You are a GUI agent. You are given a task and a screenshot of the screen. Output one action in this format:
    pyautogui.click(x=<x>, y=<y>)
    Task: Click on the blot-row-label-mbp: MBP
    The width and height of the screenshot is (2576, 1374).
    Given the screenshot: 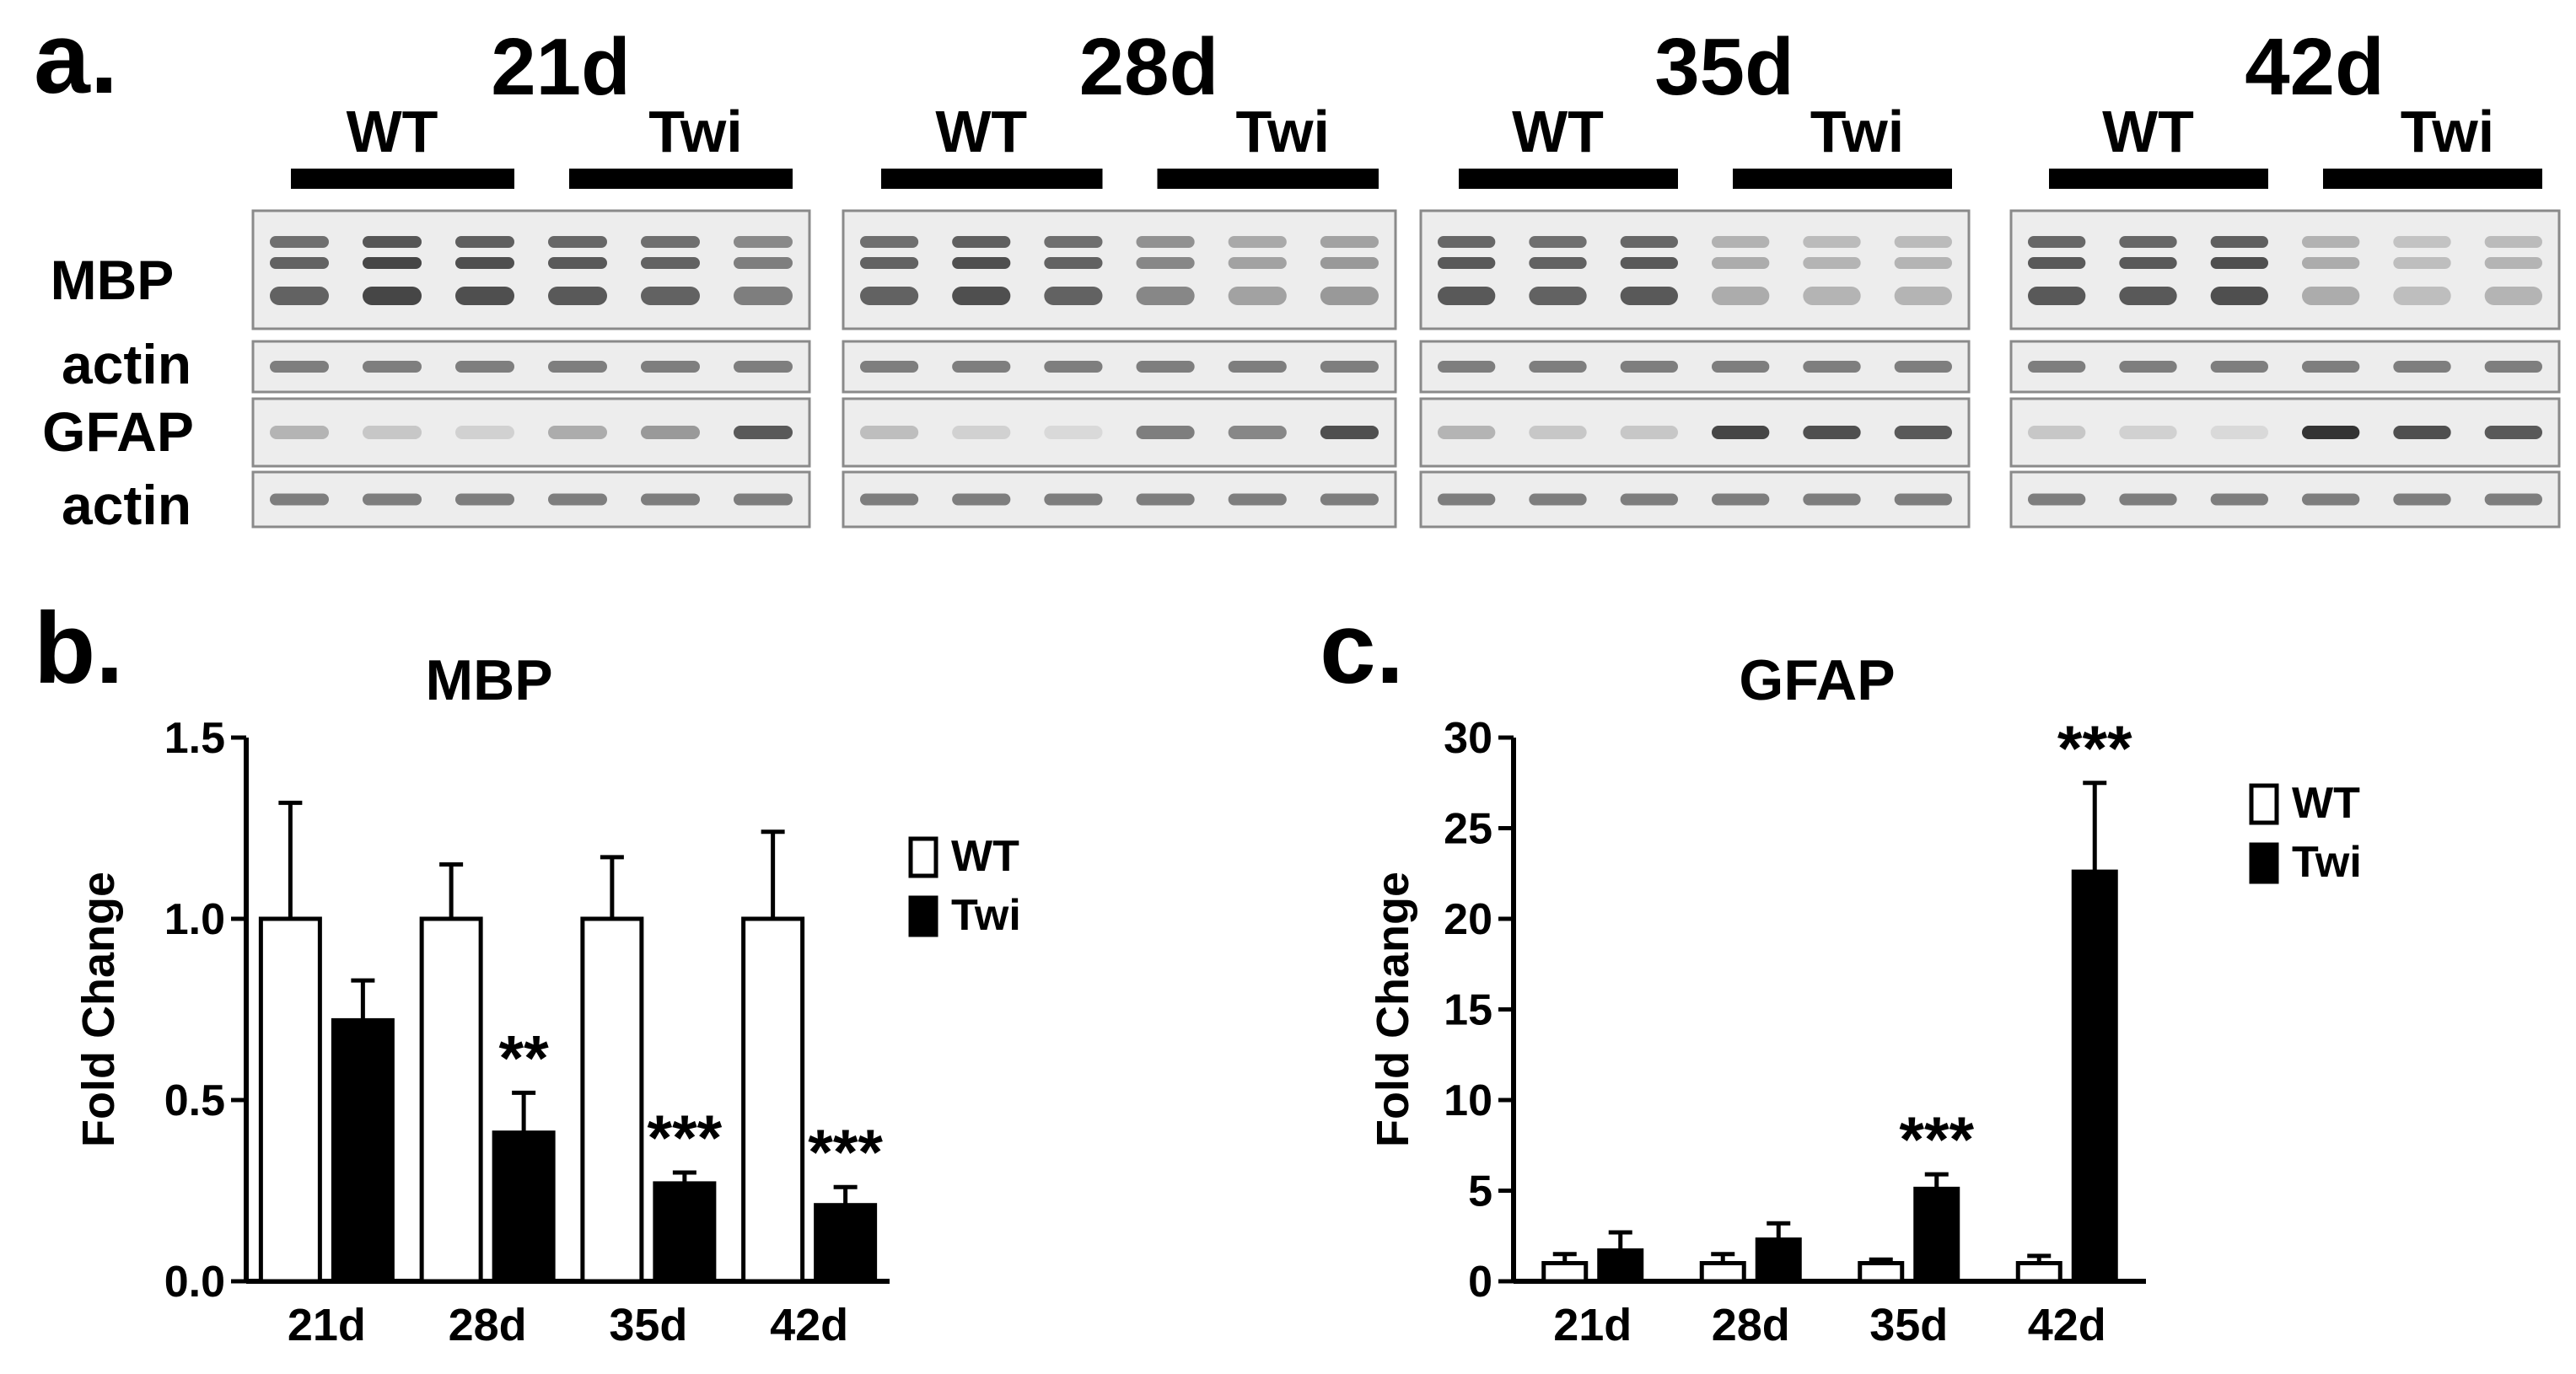 What is the action you would take?
    pyautogui.click(x=113, y=280)
    